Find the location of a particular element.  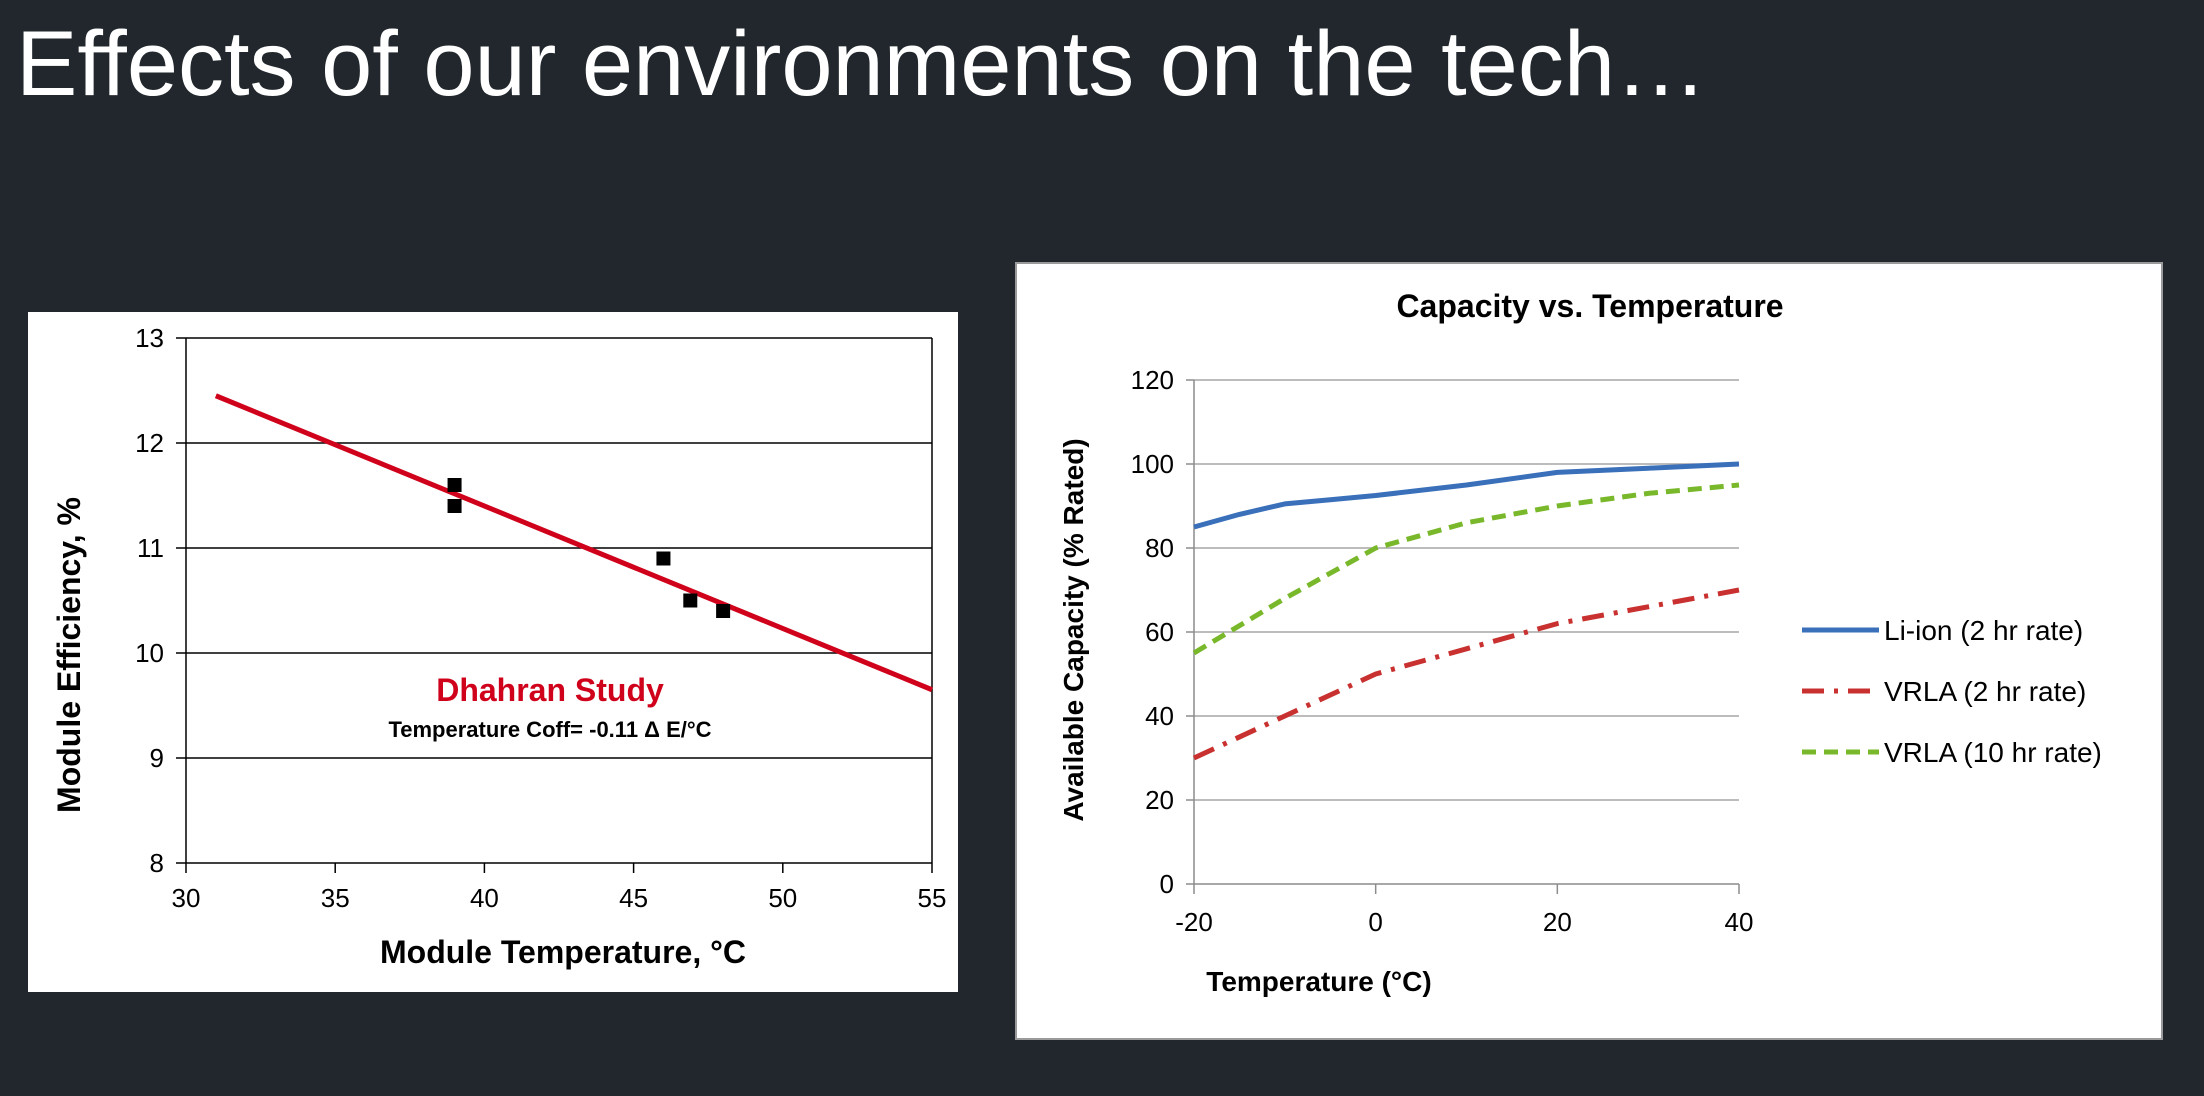

study-label: Dhahran Study is located at coordinates (550, 690).